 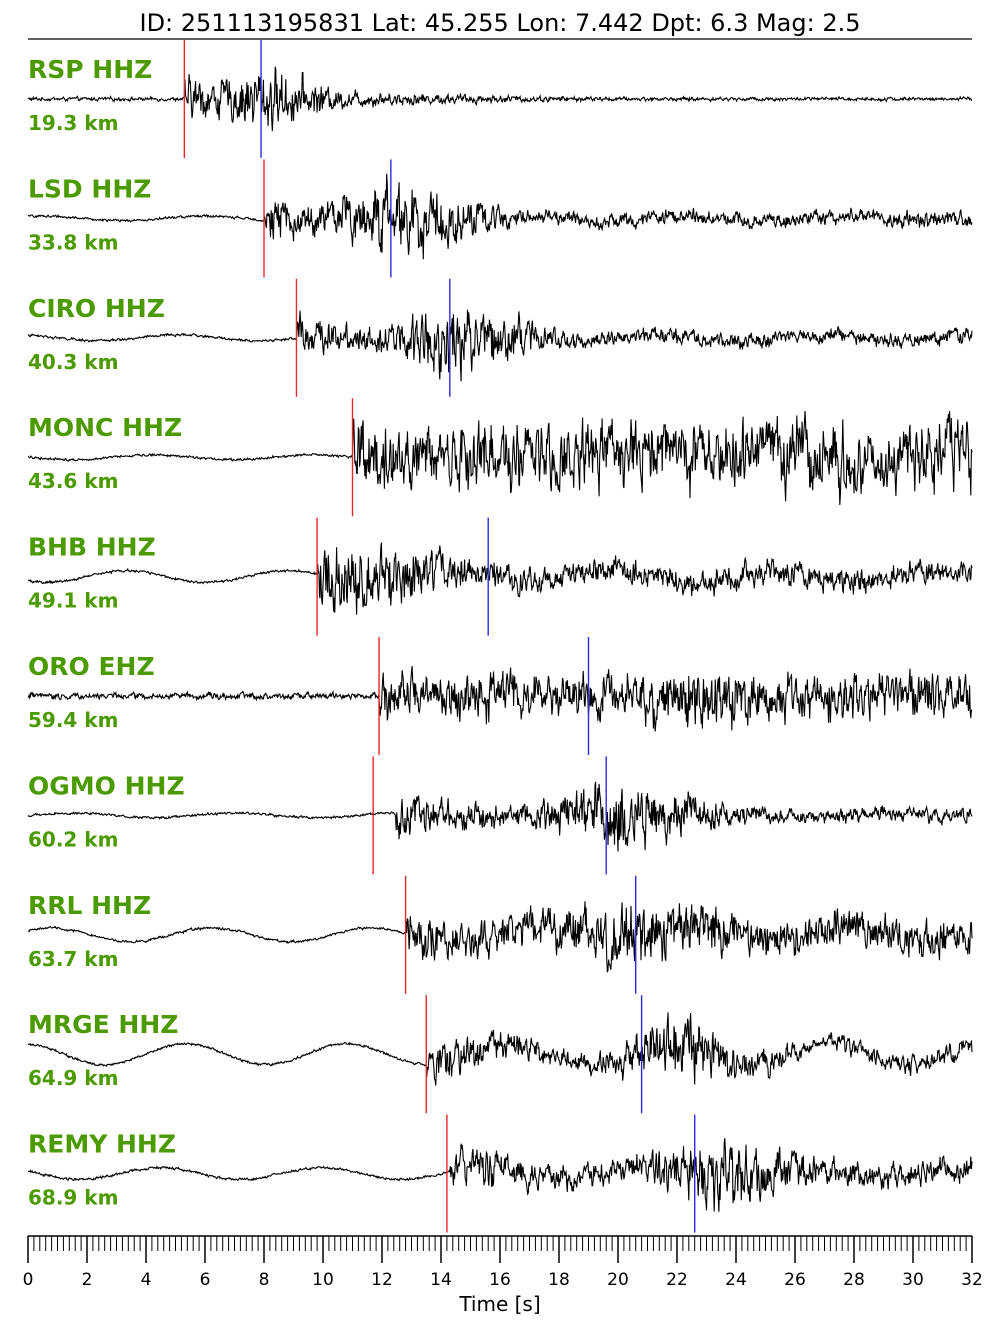 What do you see at coordinates (559, 1280) in the screenshot?
I see `x-tick-label: 18` at bounding box center [559, 1280].